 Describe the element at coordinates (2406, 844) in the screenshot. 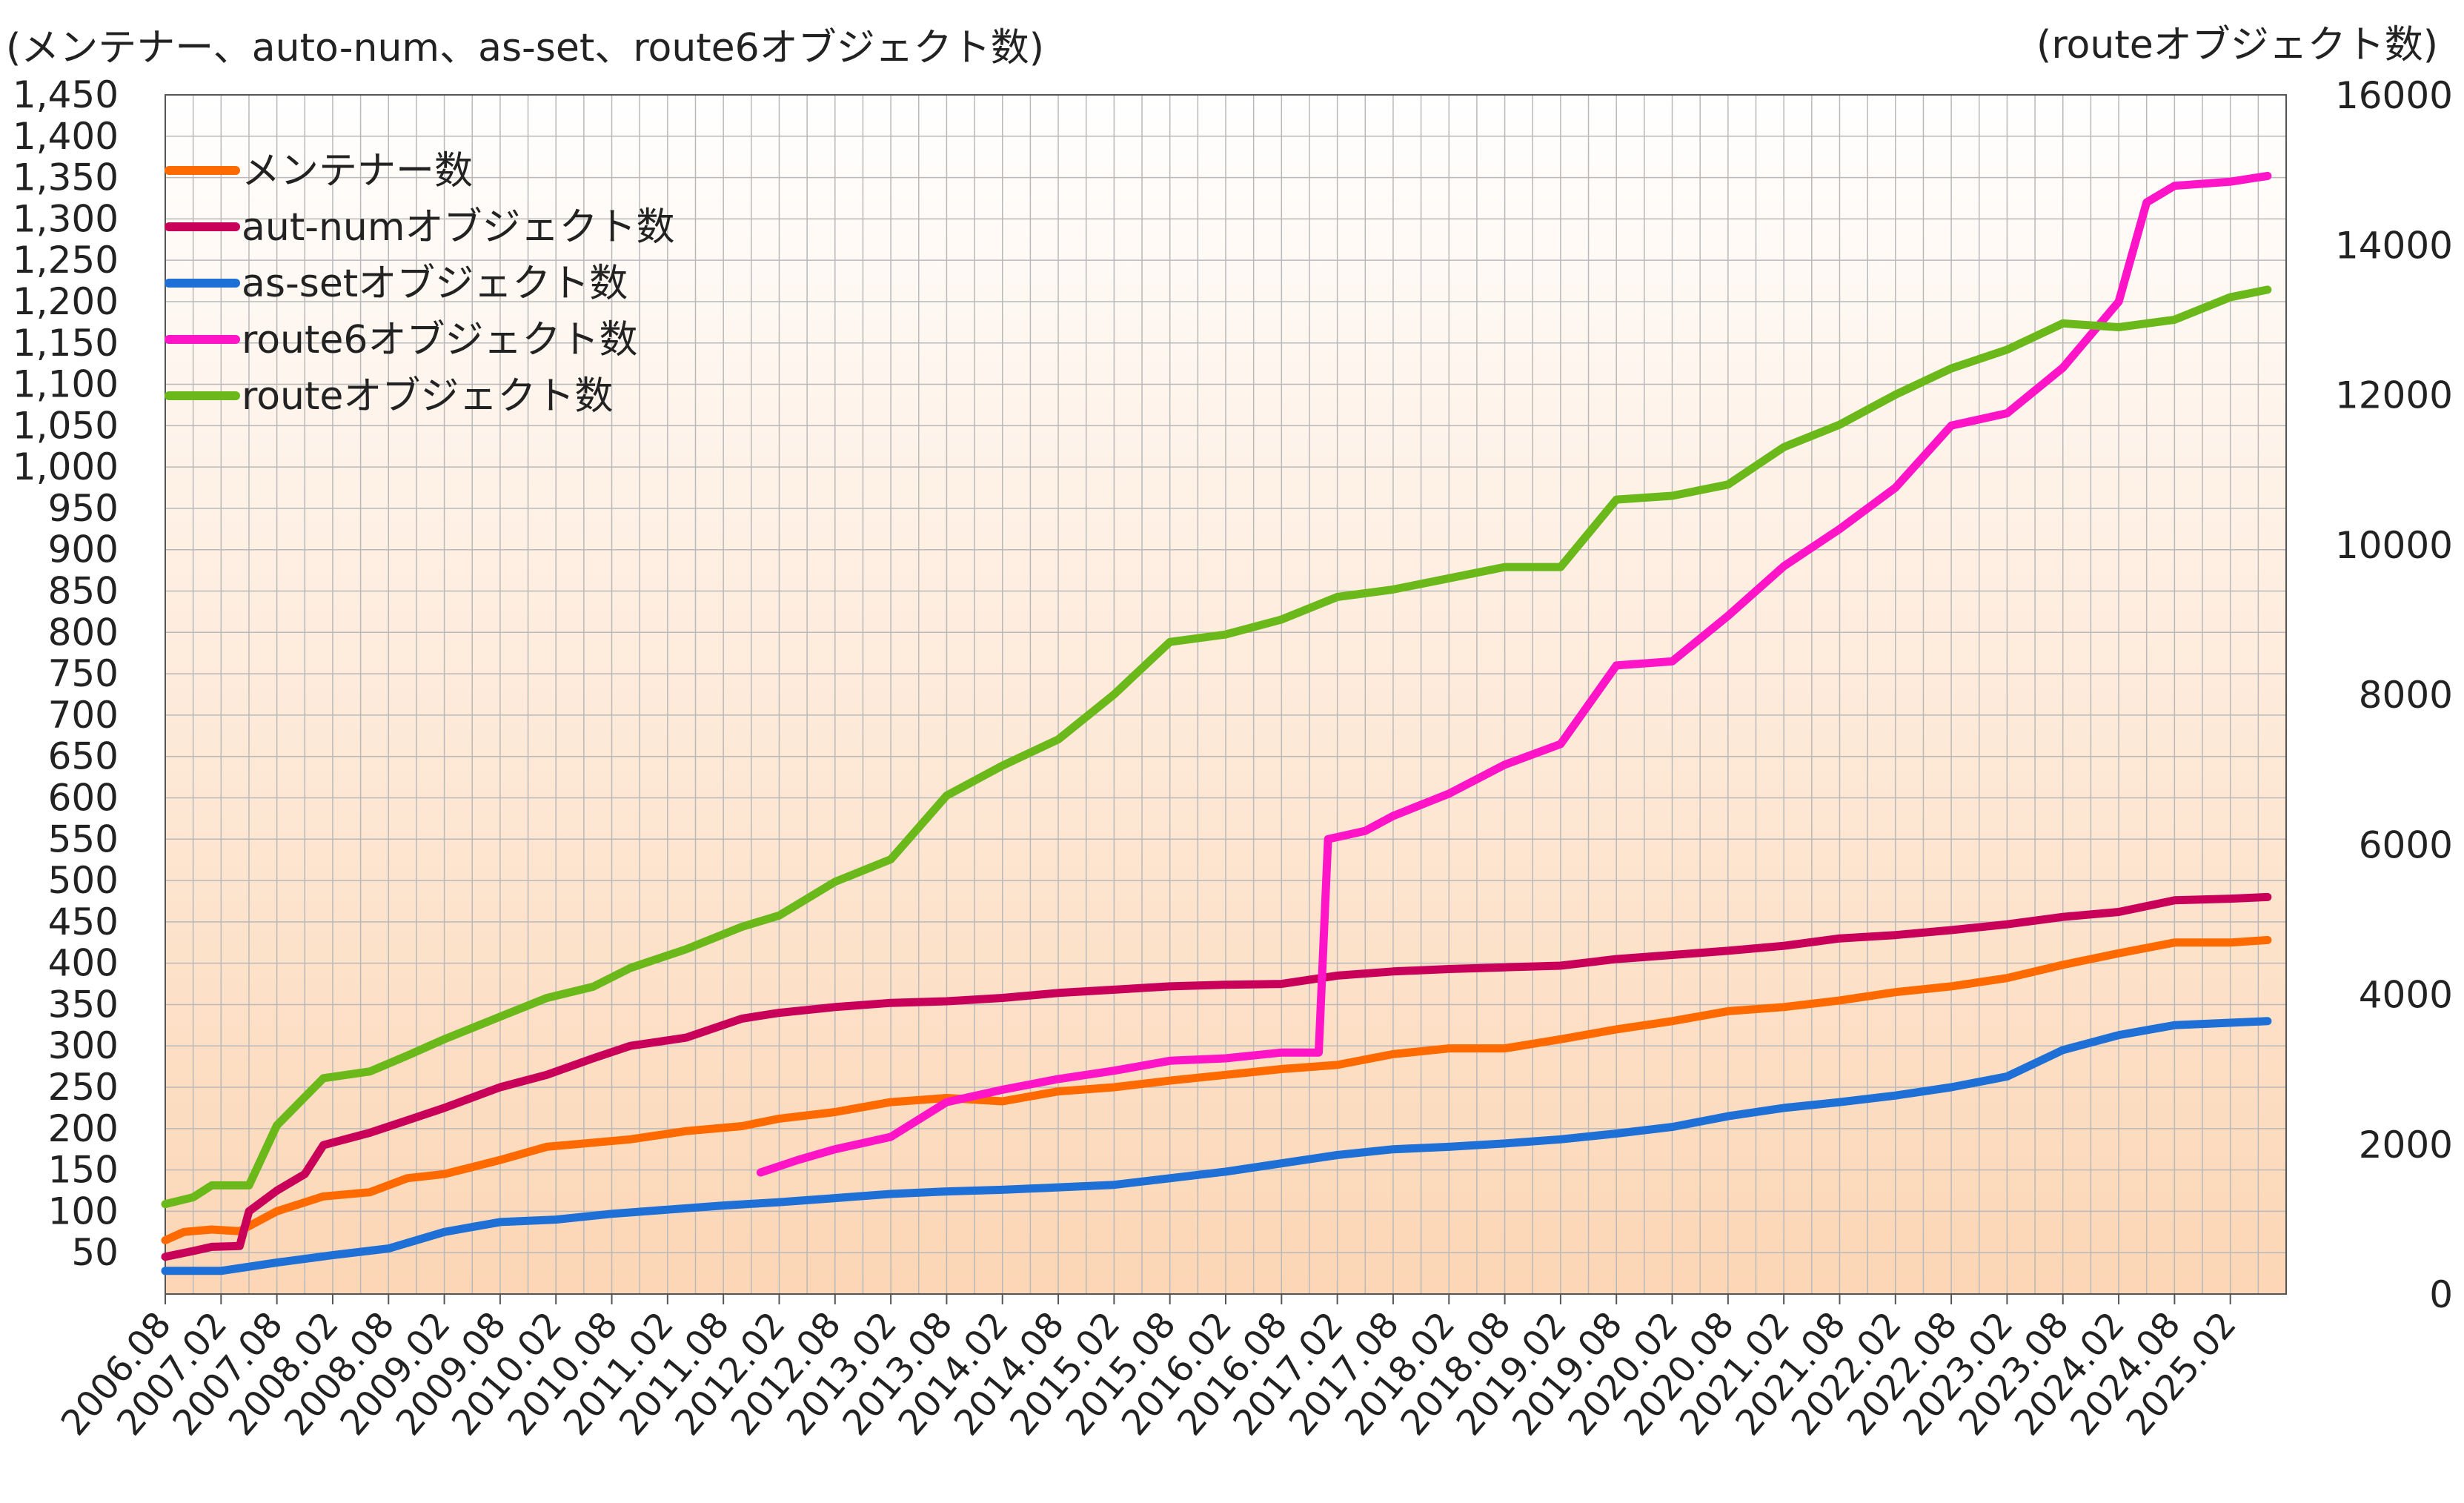

I see `right-tick-label: 6000` at that location.